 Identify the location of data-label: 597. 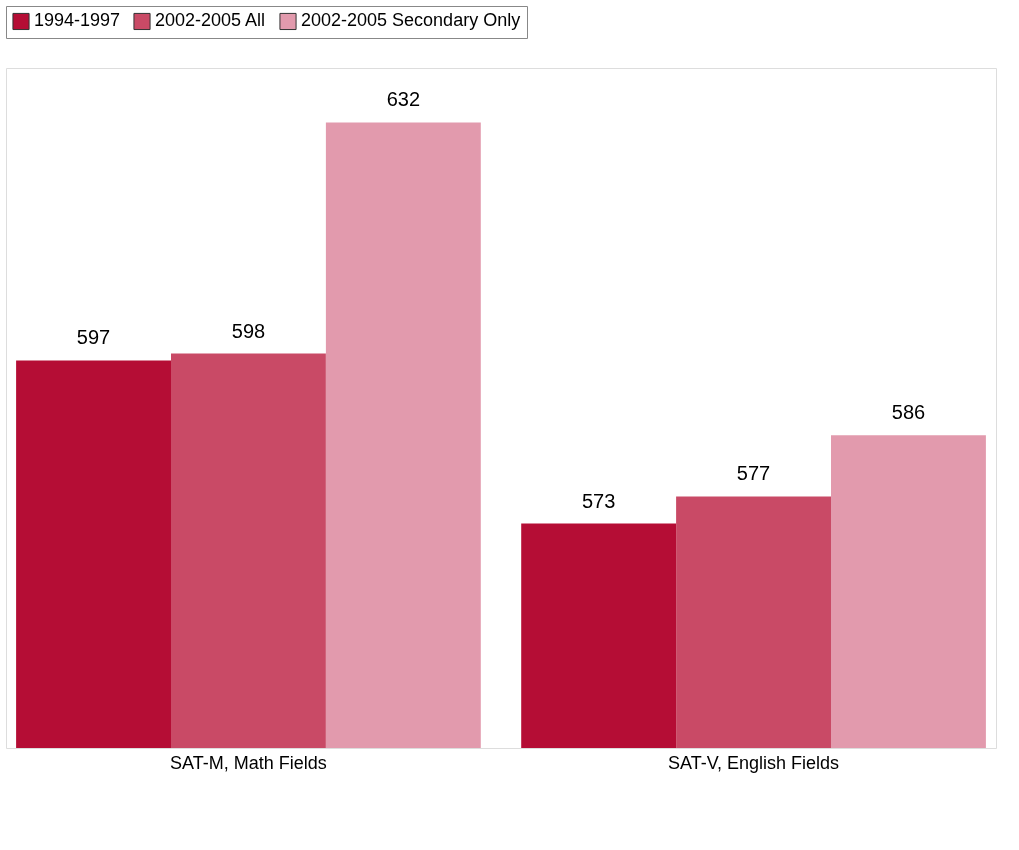
(93, 337).